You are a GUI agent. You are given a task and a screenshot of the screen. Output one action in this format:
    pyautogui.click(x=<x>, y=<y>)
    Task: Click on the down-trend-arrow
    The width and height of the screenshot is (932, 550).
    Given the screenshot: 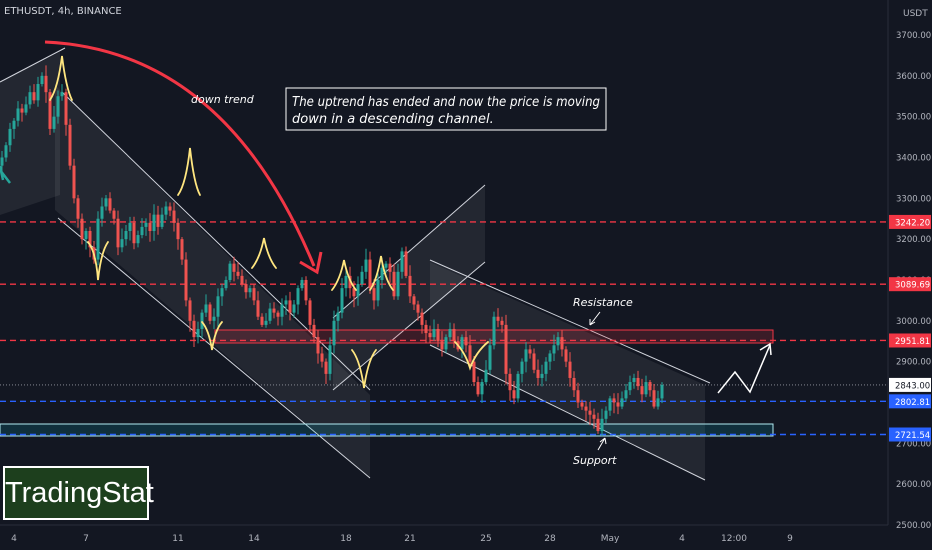 What is the action you would take?
    pyautogui.click(x=180, y=153)
    